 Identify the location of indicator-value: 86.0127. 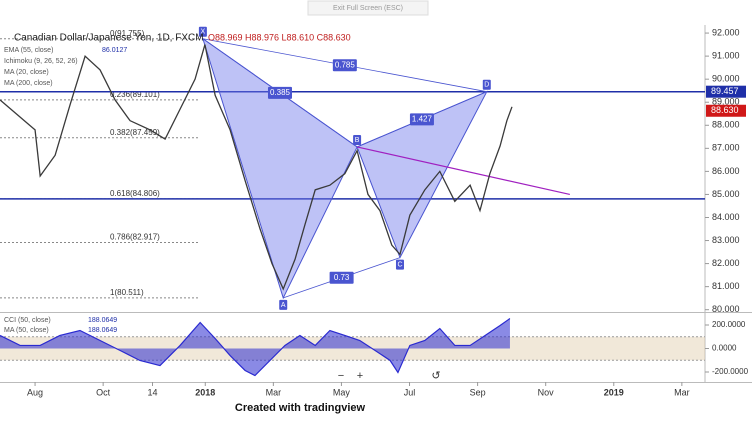
(114, 50).